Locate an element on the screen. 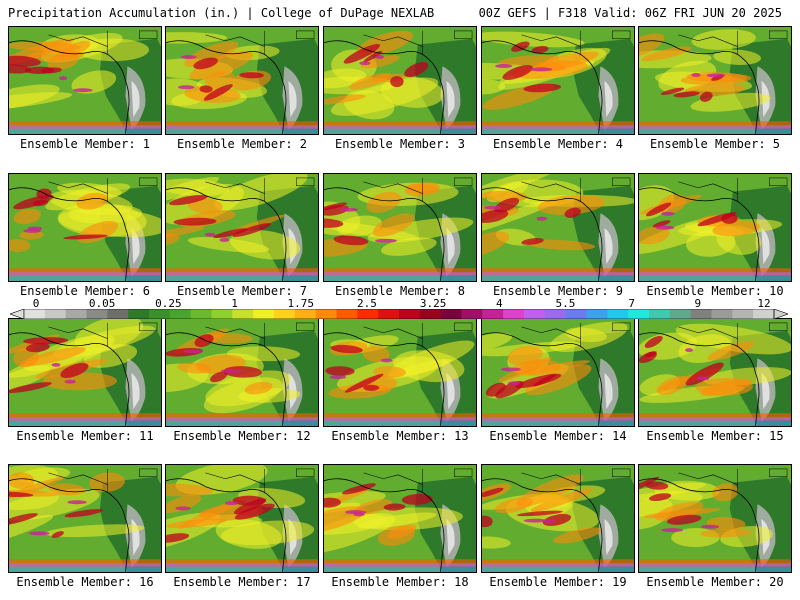 Image resolution: width=800 pixels, height=600 pixels. colorbar-min-arrow is located at coordinates (17, 314).